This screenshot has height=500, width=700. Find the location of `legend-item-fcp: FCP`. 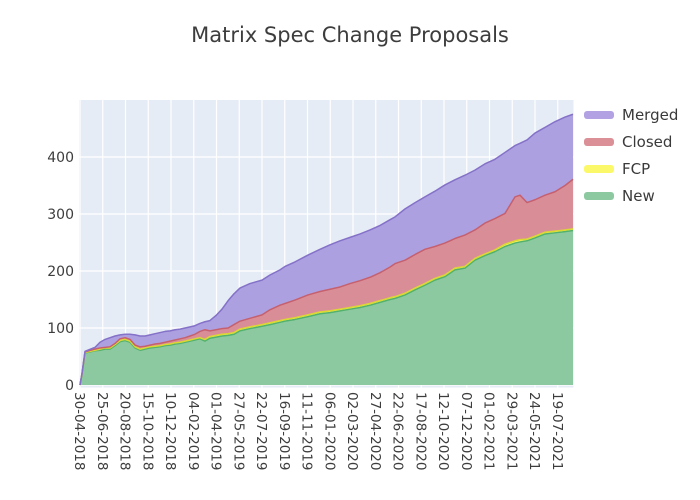

legend-item-fcp: FCP is located at coordinates (631, 168).